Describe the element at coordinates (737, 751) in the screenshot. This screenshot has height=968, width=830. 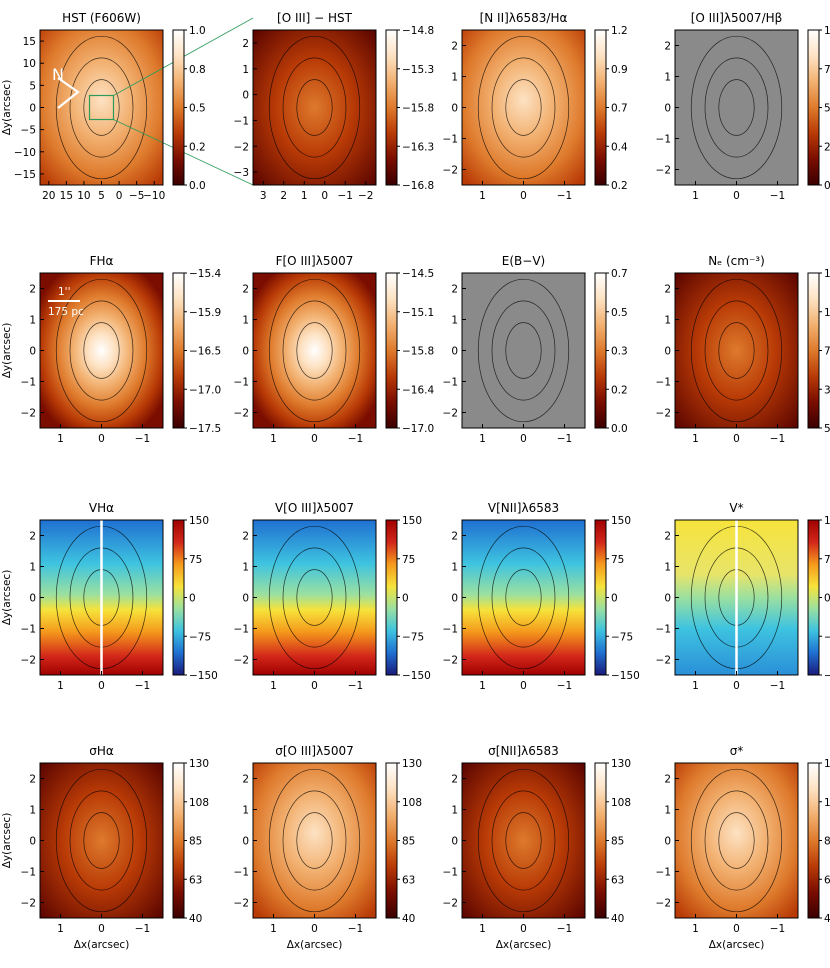
I see `panel-title: σ*` at that location.